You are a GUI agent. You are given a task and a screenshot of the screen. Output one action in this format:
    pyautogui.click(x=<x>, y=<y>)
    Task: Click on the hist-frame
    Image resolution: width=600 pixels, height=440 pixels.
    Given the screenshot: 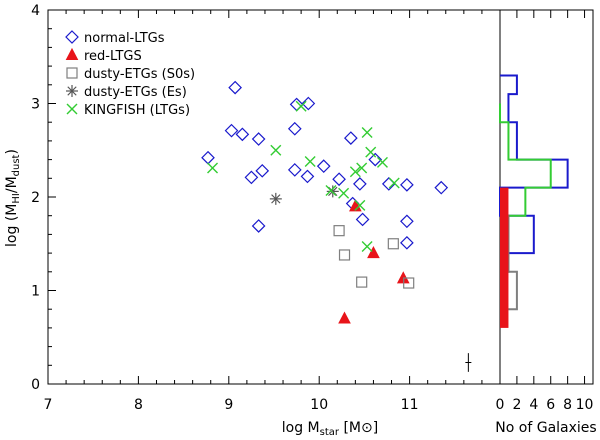 What is the action you would take?
    pyautogui.click(x=546, y=197)
    